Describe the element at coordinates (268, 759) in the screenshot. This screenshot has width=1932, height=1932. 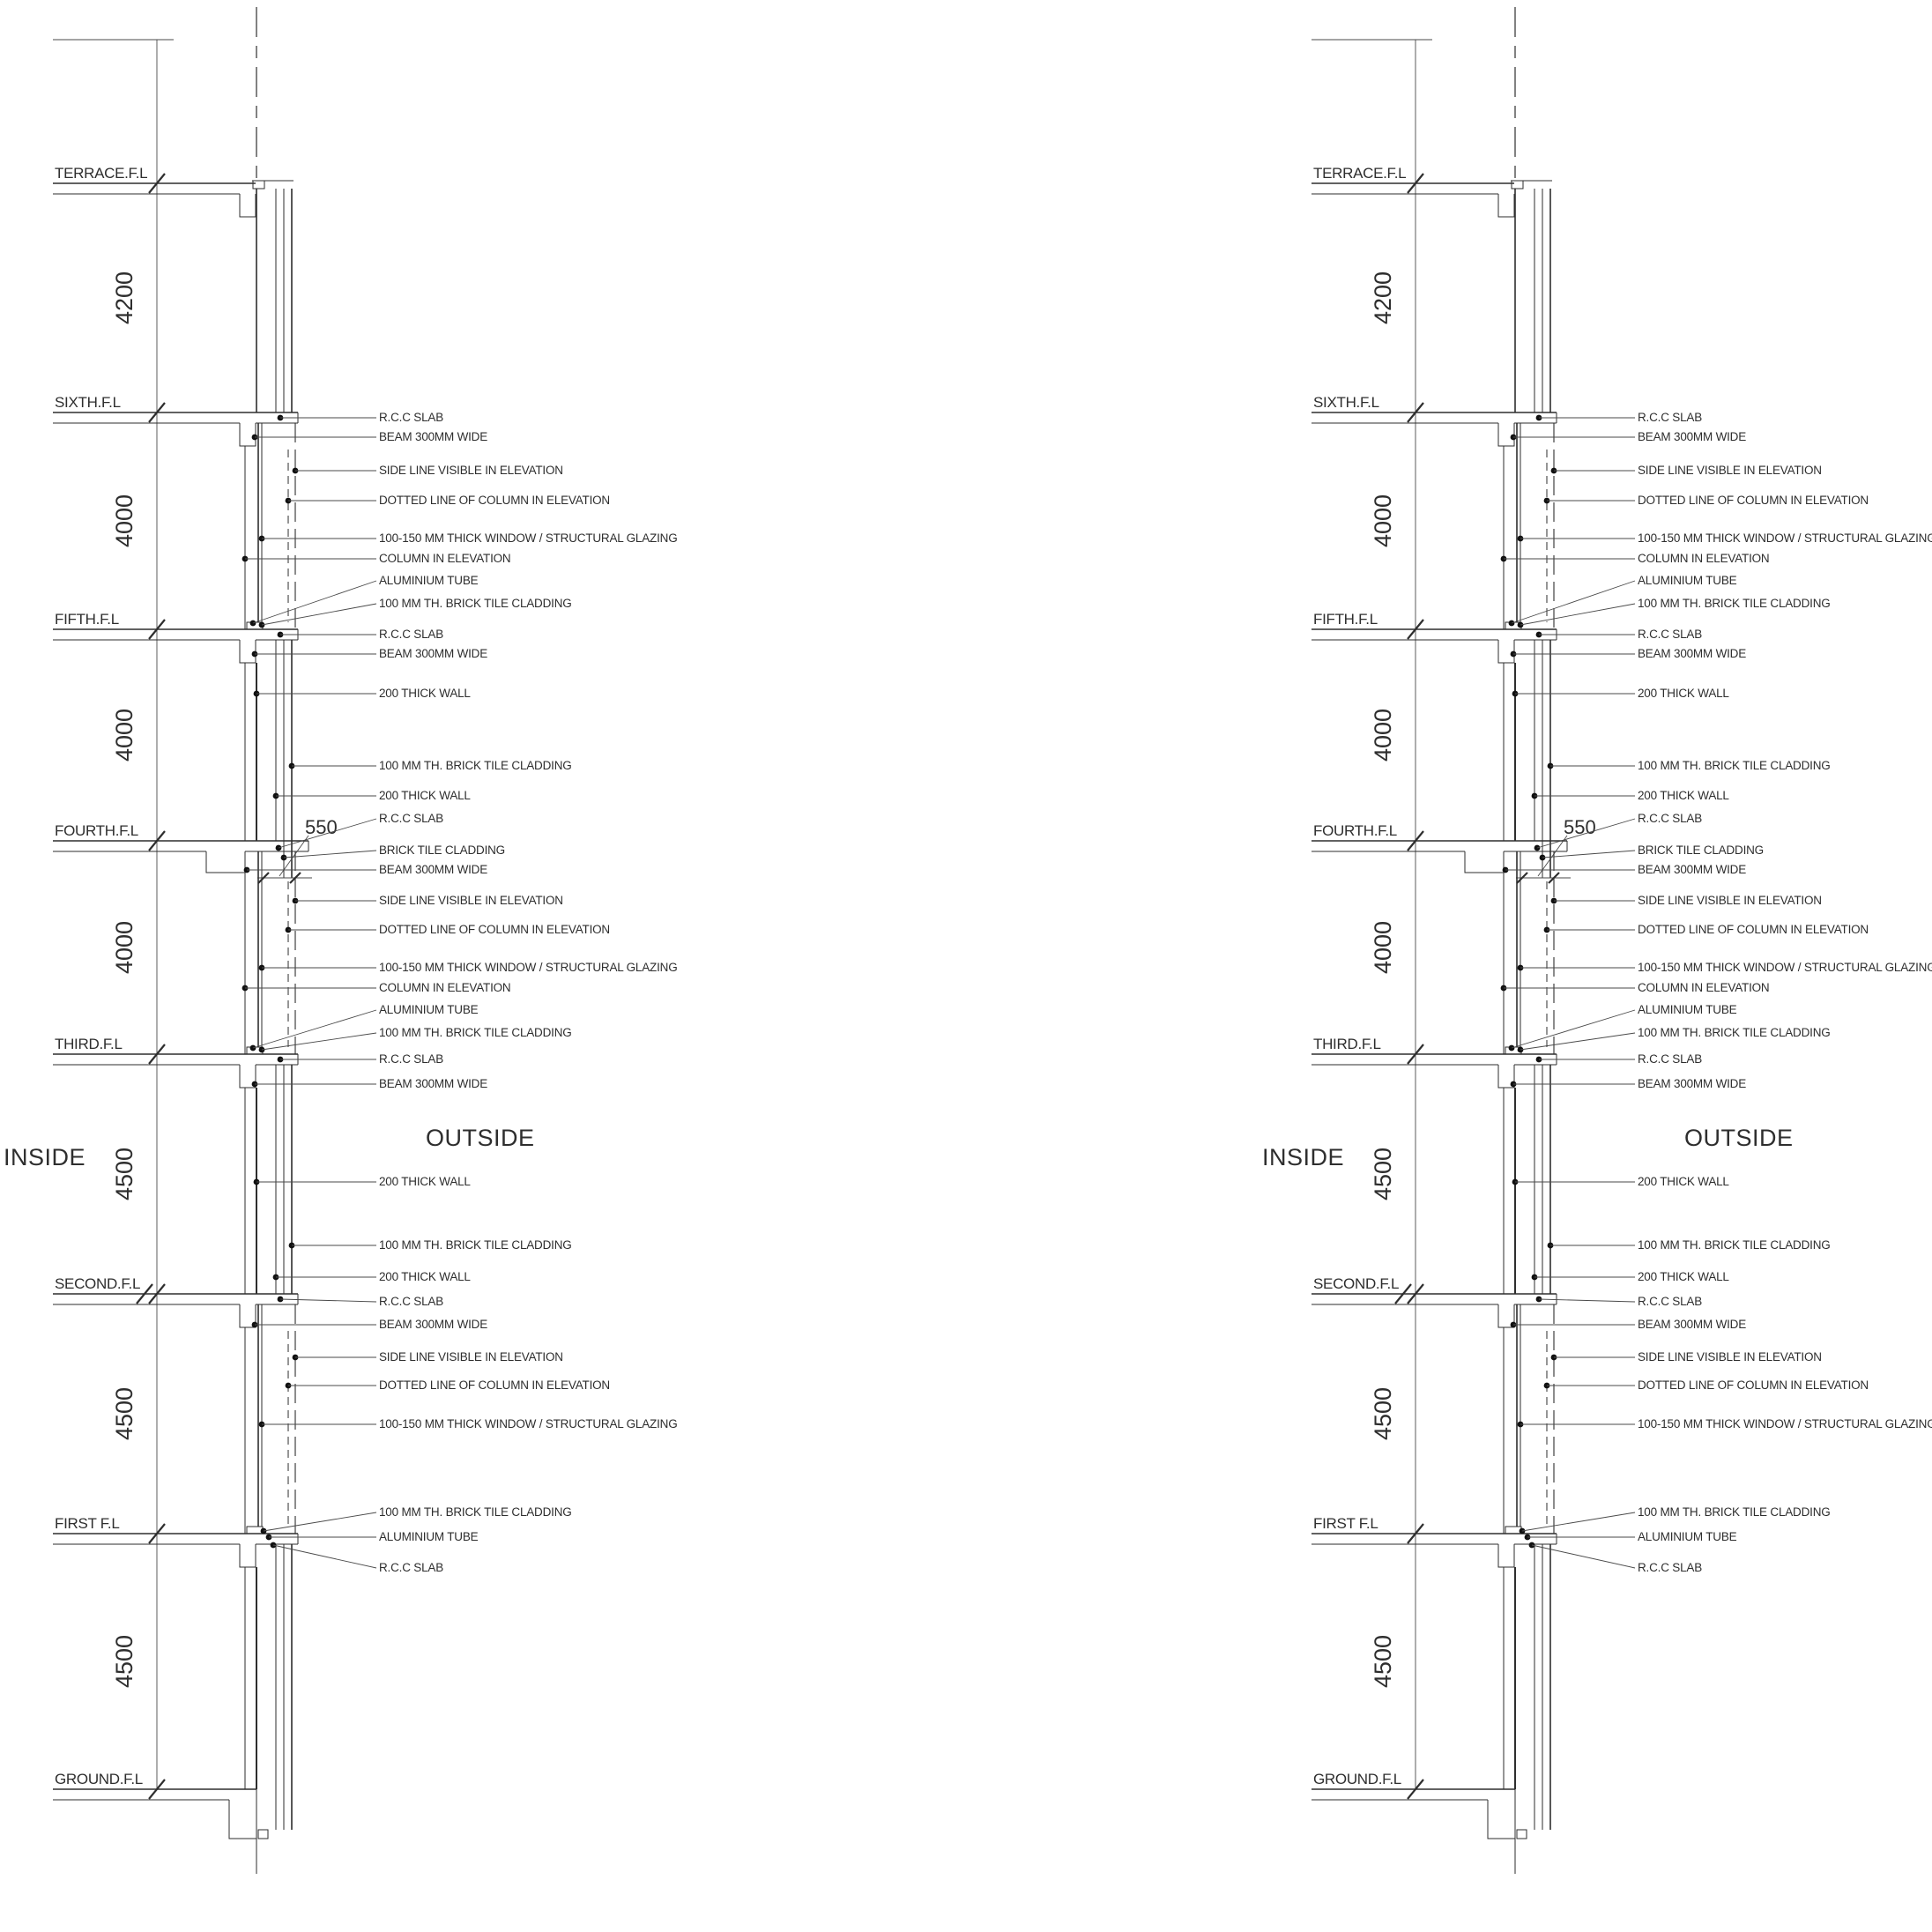
I see `wall-bay-fifth-fourth` at that location.